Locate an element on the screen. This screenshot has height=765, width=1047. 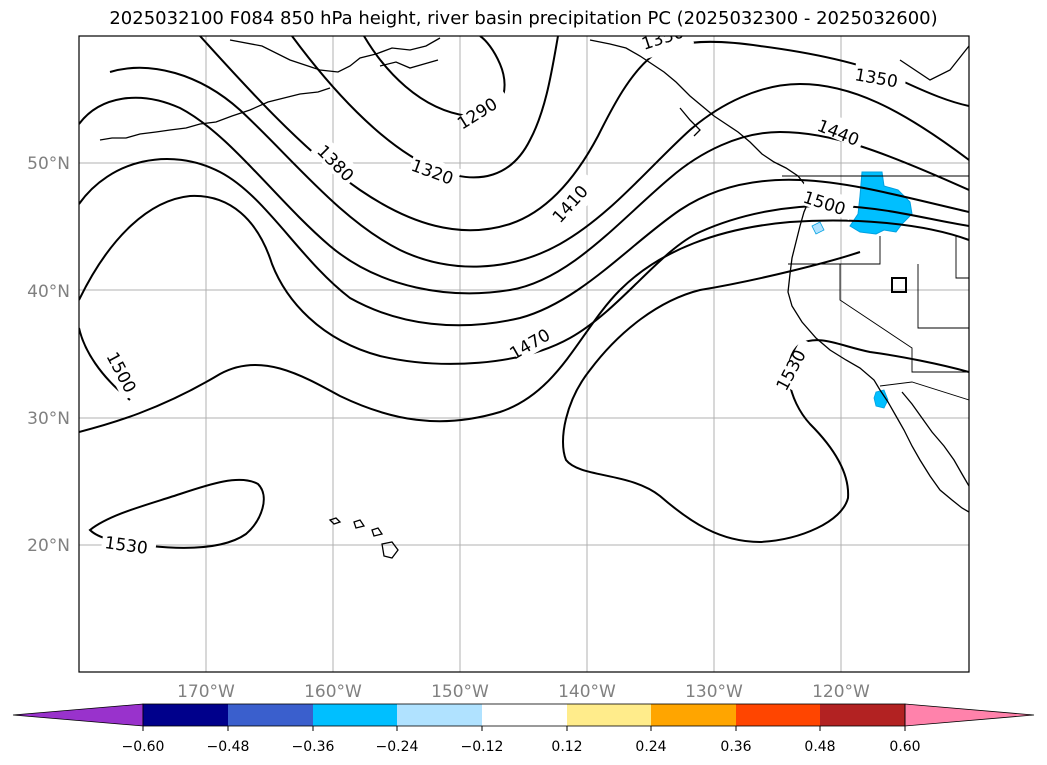
colorbar-extend-high is located at coordinates (969, 715).